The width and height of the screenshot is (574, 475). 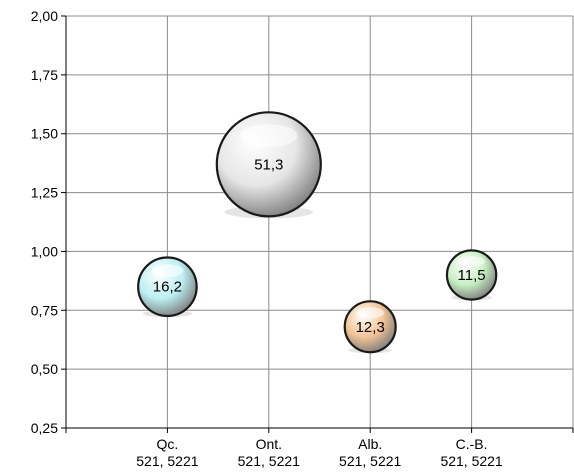 What do you see at coordinates (44, 193) in the screenshot?
I see `y-tick-label: 1,25` at bounding box center [44, 193].